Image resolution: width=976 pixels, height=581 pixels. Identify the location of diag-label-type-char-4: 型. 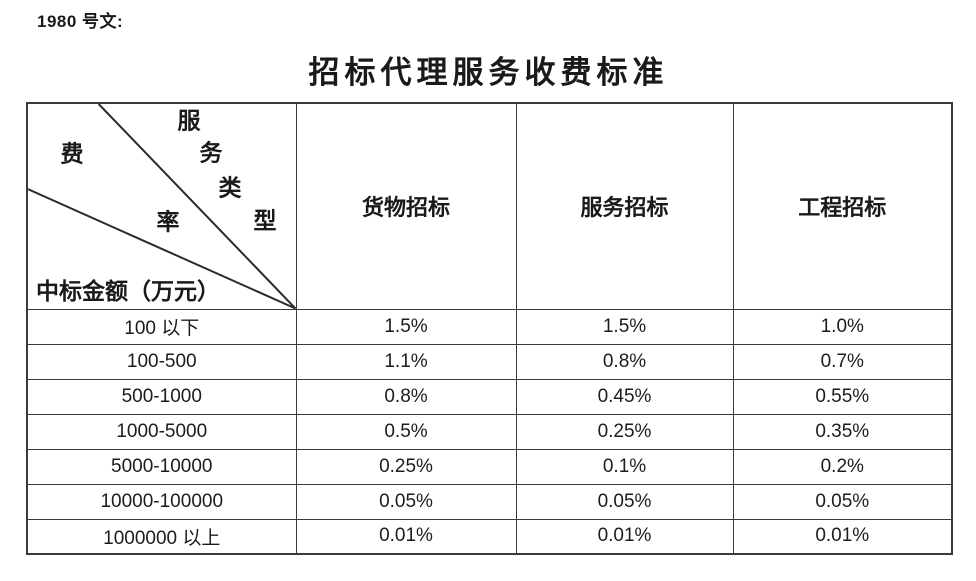
(265, 221).